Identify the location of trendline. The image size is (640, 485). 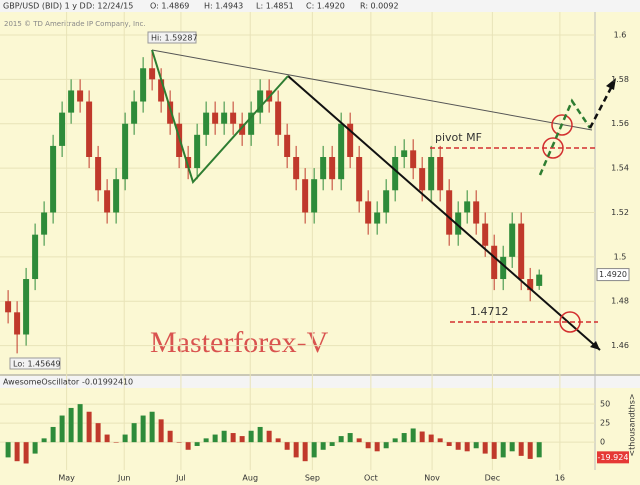
(372, 90).